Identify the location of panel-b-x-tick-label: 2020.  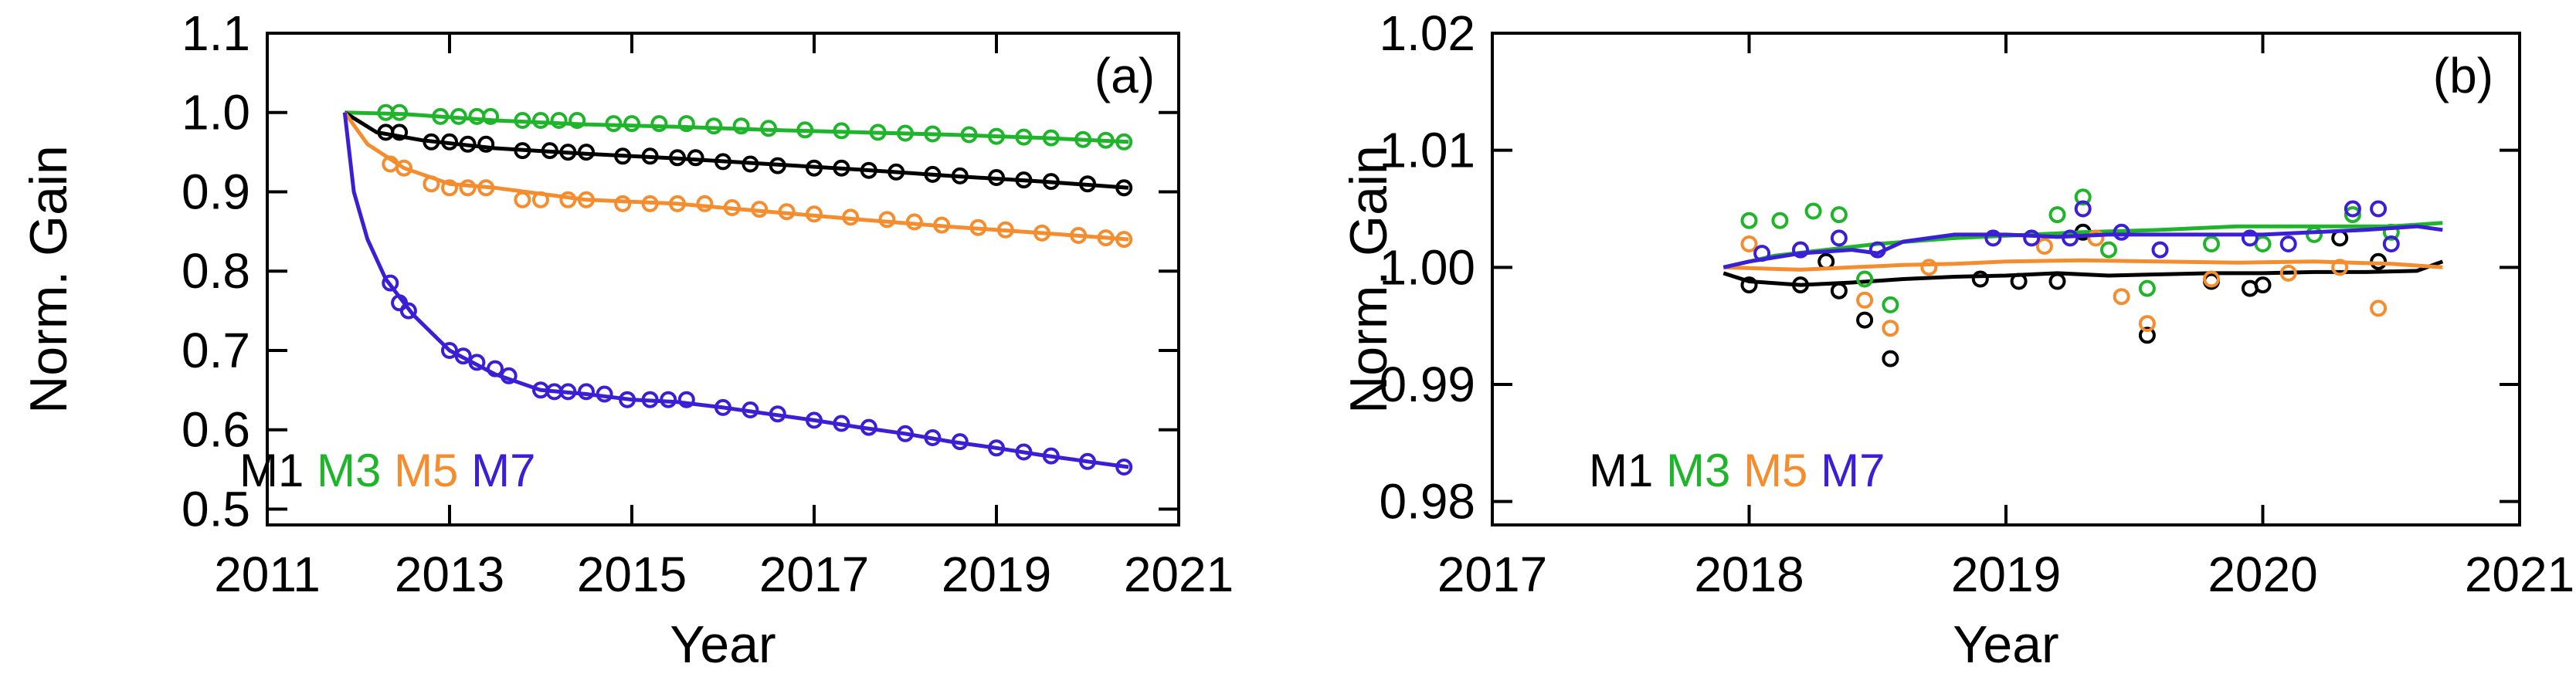
(2262, 574).